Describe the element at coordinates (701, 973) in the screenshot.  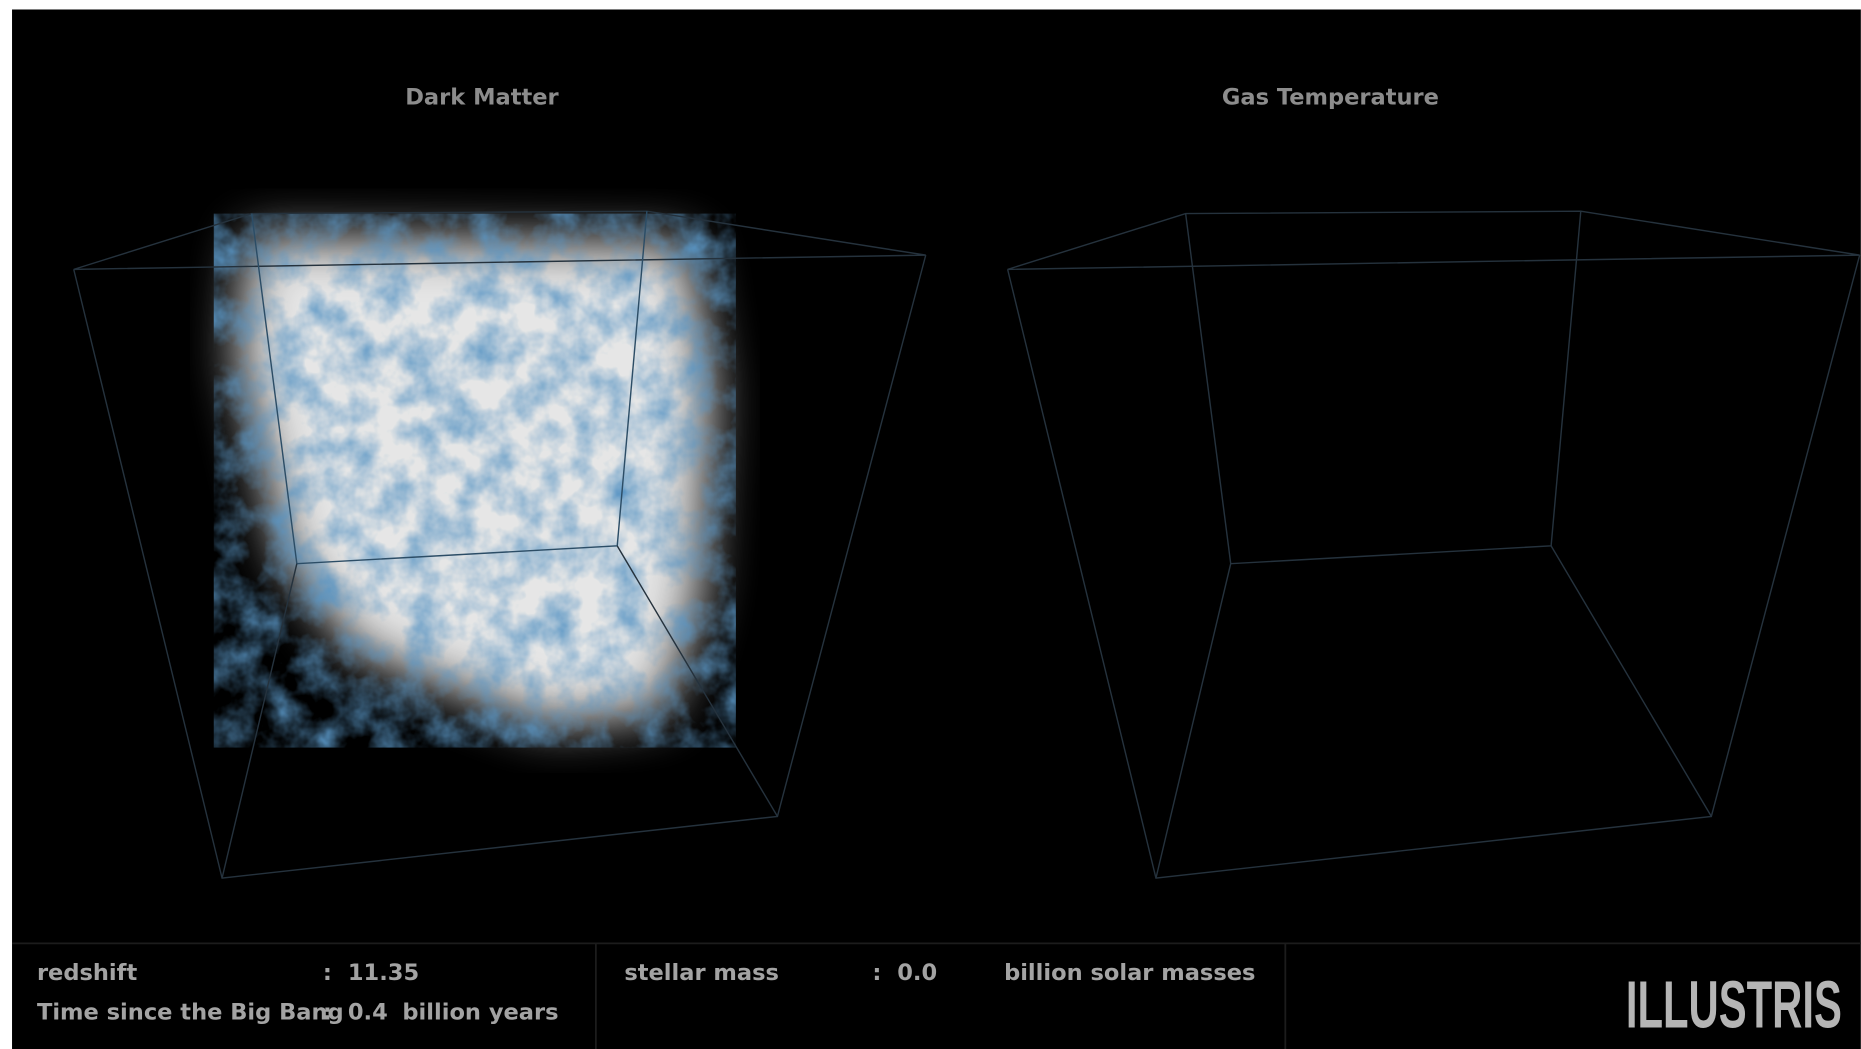
I see `info-label: stellar mass` at that location.